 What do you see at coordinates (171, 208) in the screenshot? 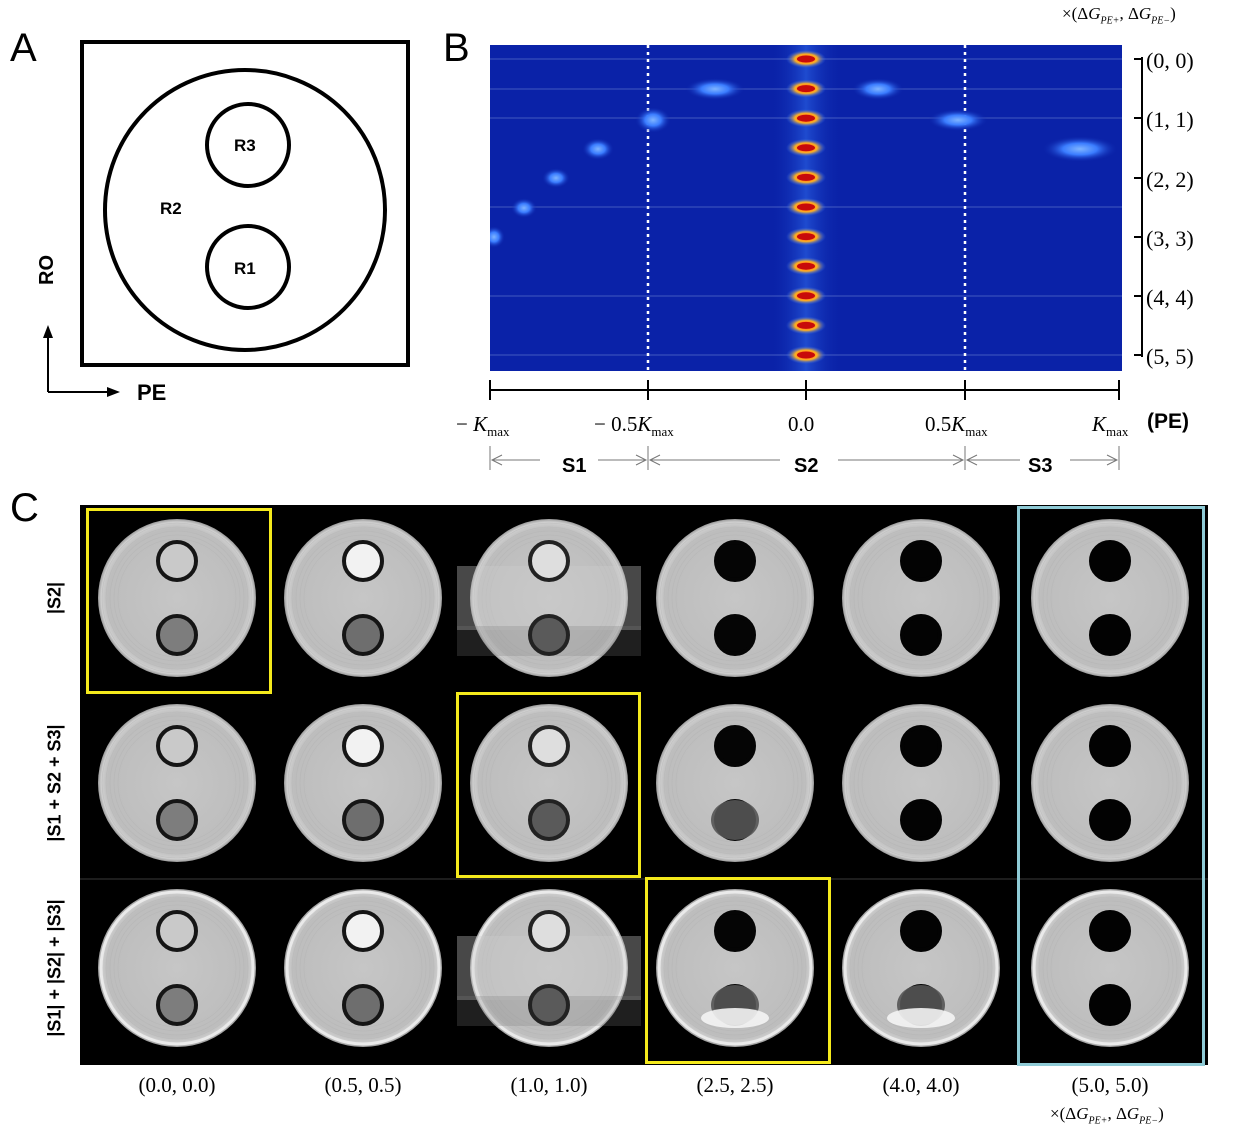
I see `region-r2-label: R2` at bounding box center [171, 208].